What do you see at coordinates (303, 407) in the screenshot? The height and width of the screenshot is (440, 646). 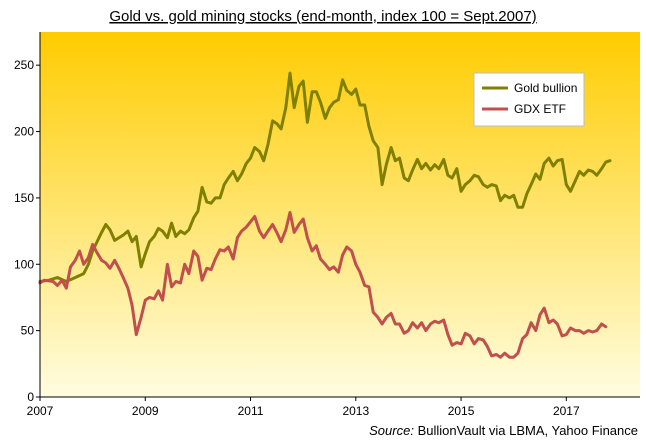 I see `x-axis-ticks: 2007 2009 2011 2013 2015 2017` at bounding box center [303, 407].